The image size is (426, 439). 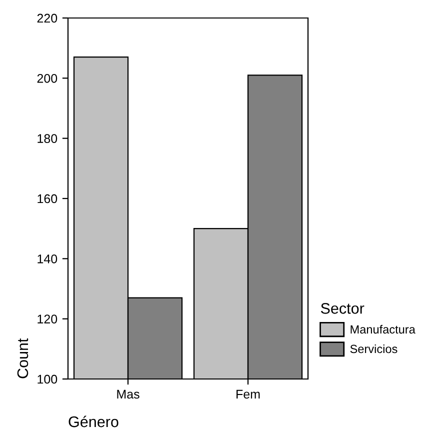 What do you see at coordinates (22, 358) in the screenshot?
I see `y-axis-title: Count` at bounding box center [22, 358].